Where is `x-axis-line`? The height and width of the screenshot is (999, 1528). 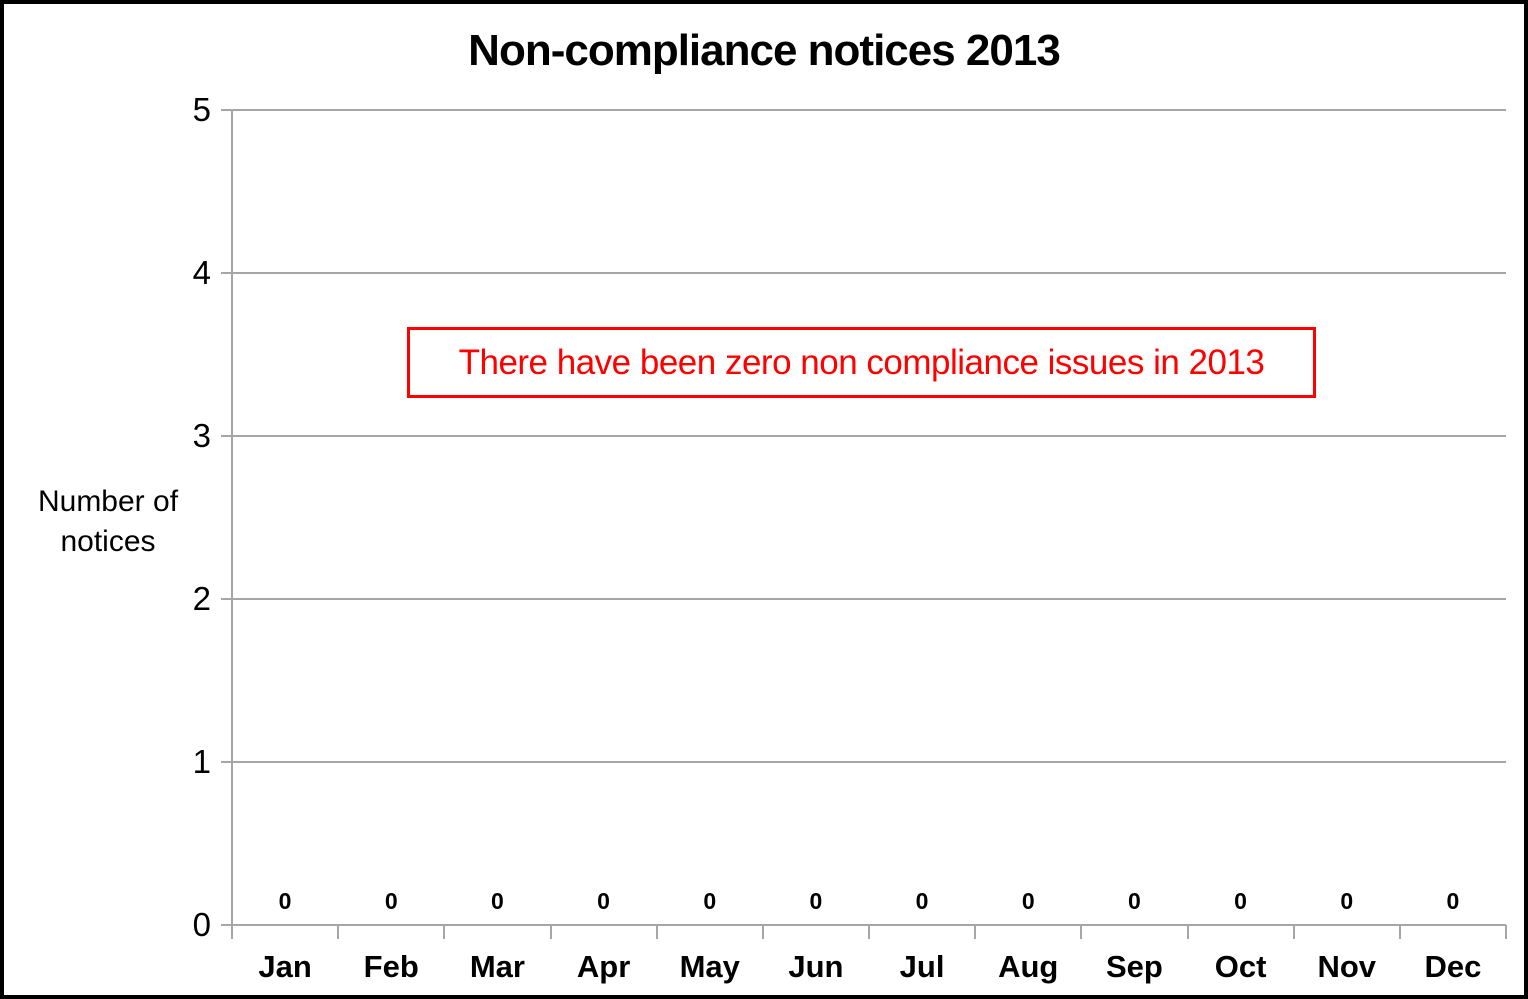 x-axis-line is located at coordinates (863, 925).